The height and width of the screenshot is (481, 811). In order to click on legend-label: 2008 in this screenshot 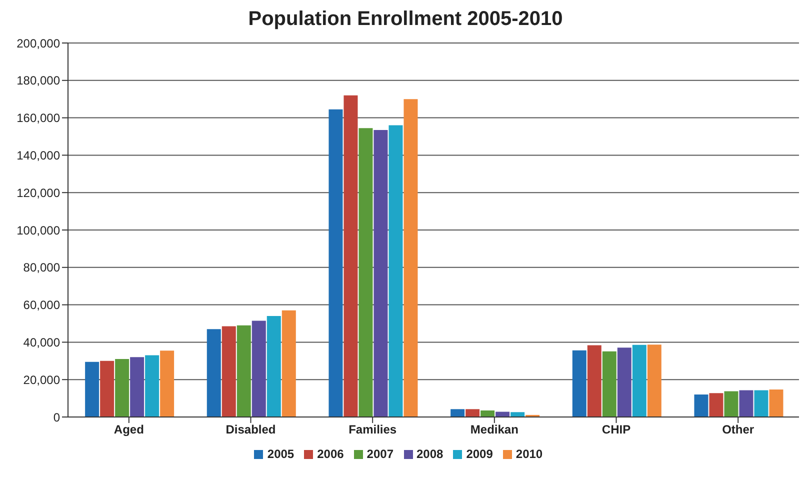, I will do `click(430, 454)`.